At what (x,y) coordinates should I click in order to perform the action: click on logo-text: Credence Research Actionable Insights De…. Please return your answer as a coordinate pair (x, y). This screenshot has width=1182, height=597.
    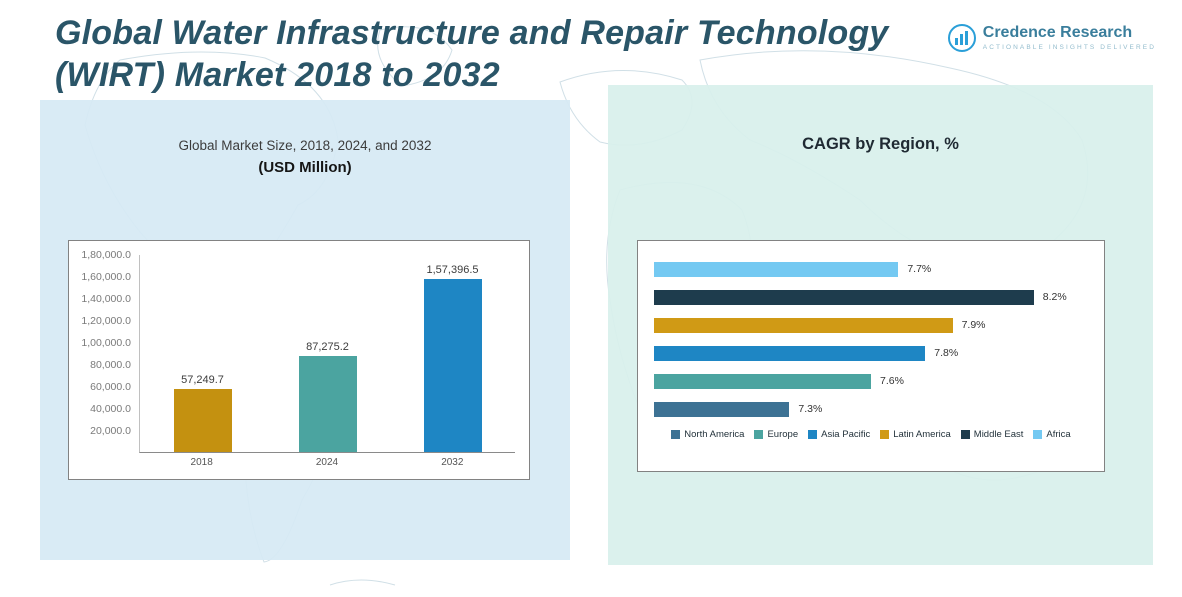
    Looking at the image, I should click on (1069, 37).